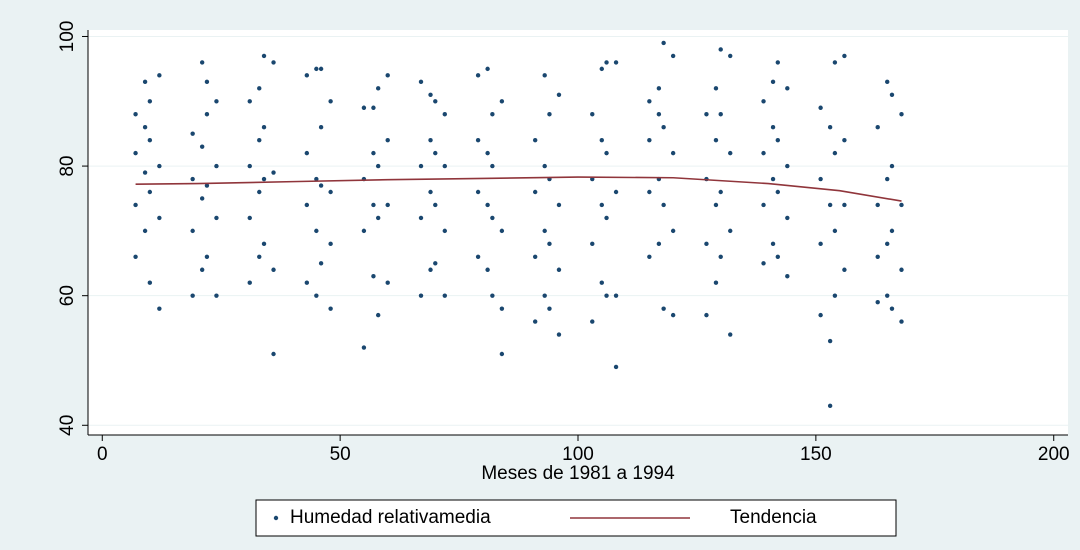  What do you see at coordinates (67, 425) in the screenshot?
I see `y-tick-label: 40` at bounding box center [67, 425].